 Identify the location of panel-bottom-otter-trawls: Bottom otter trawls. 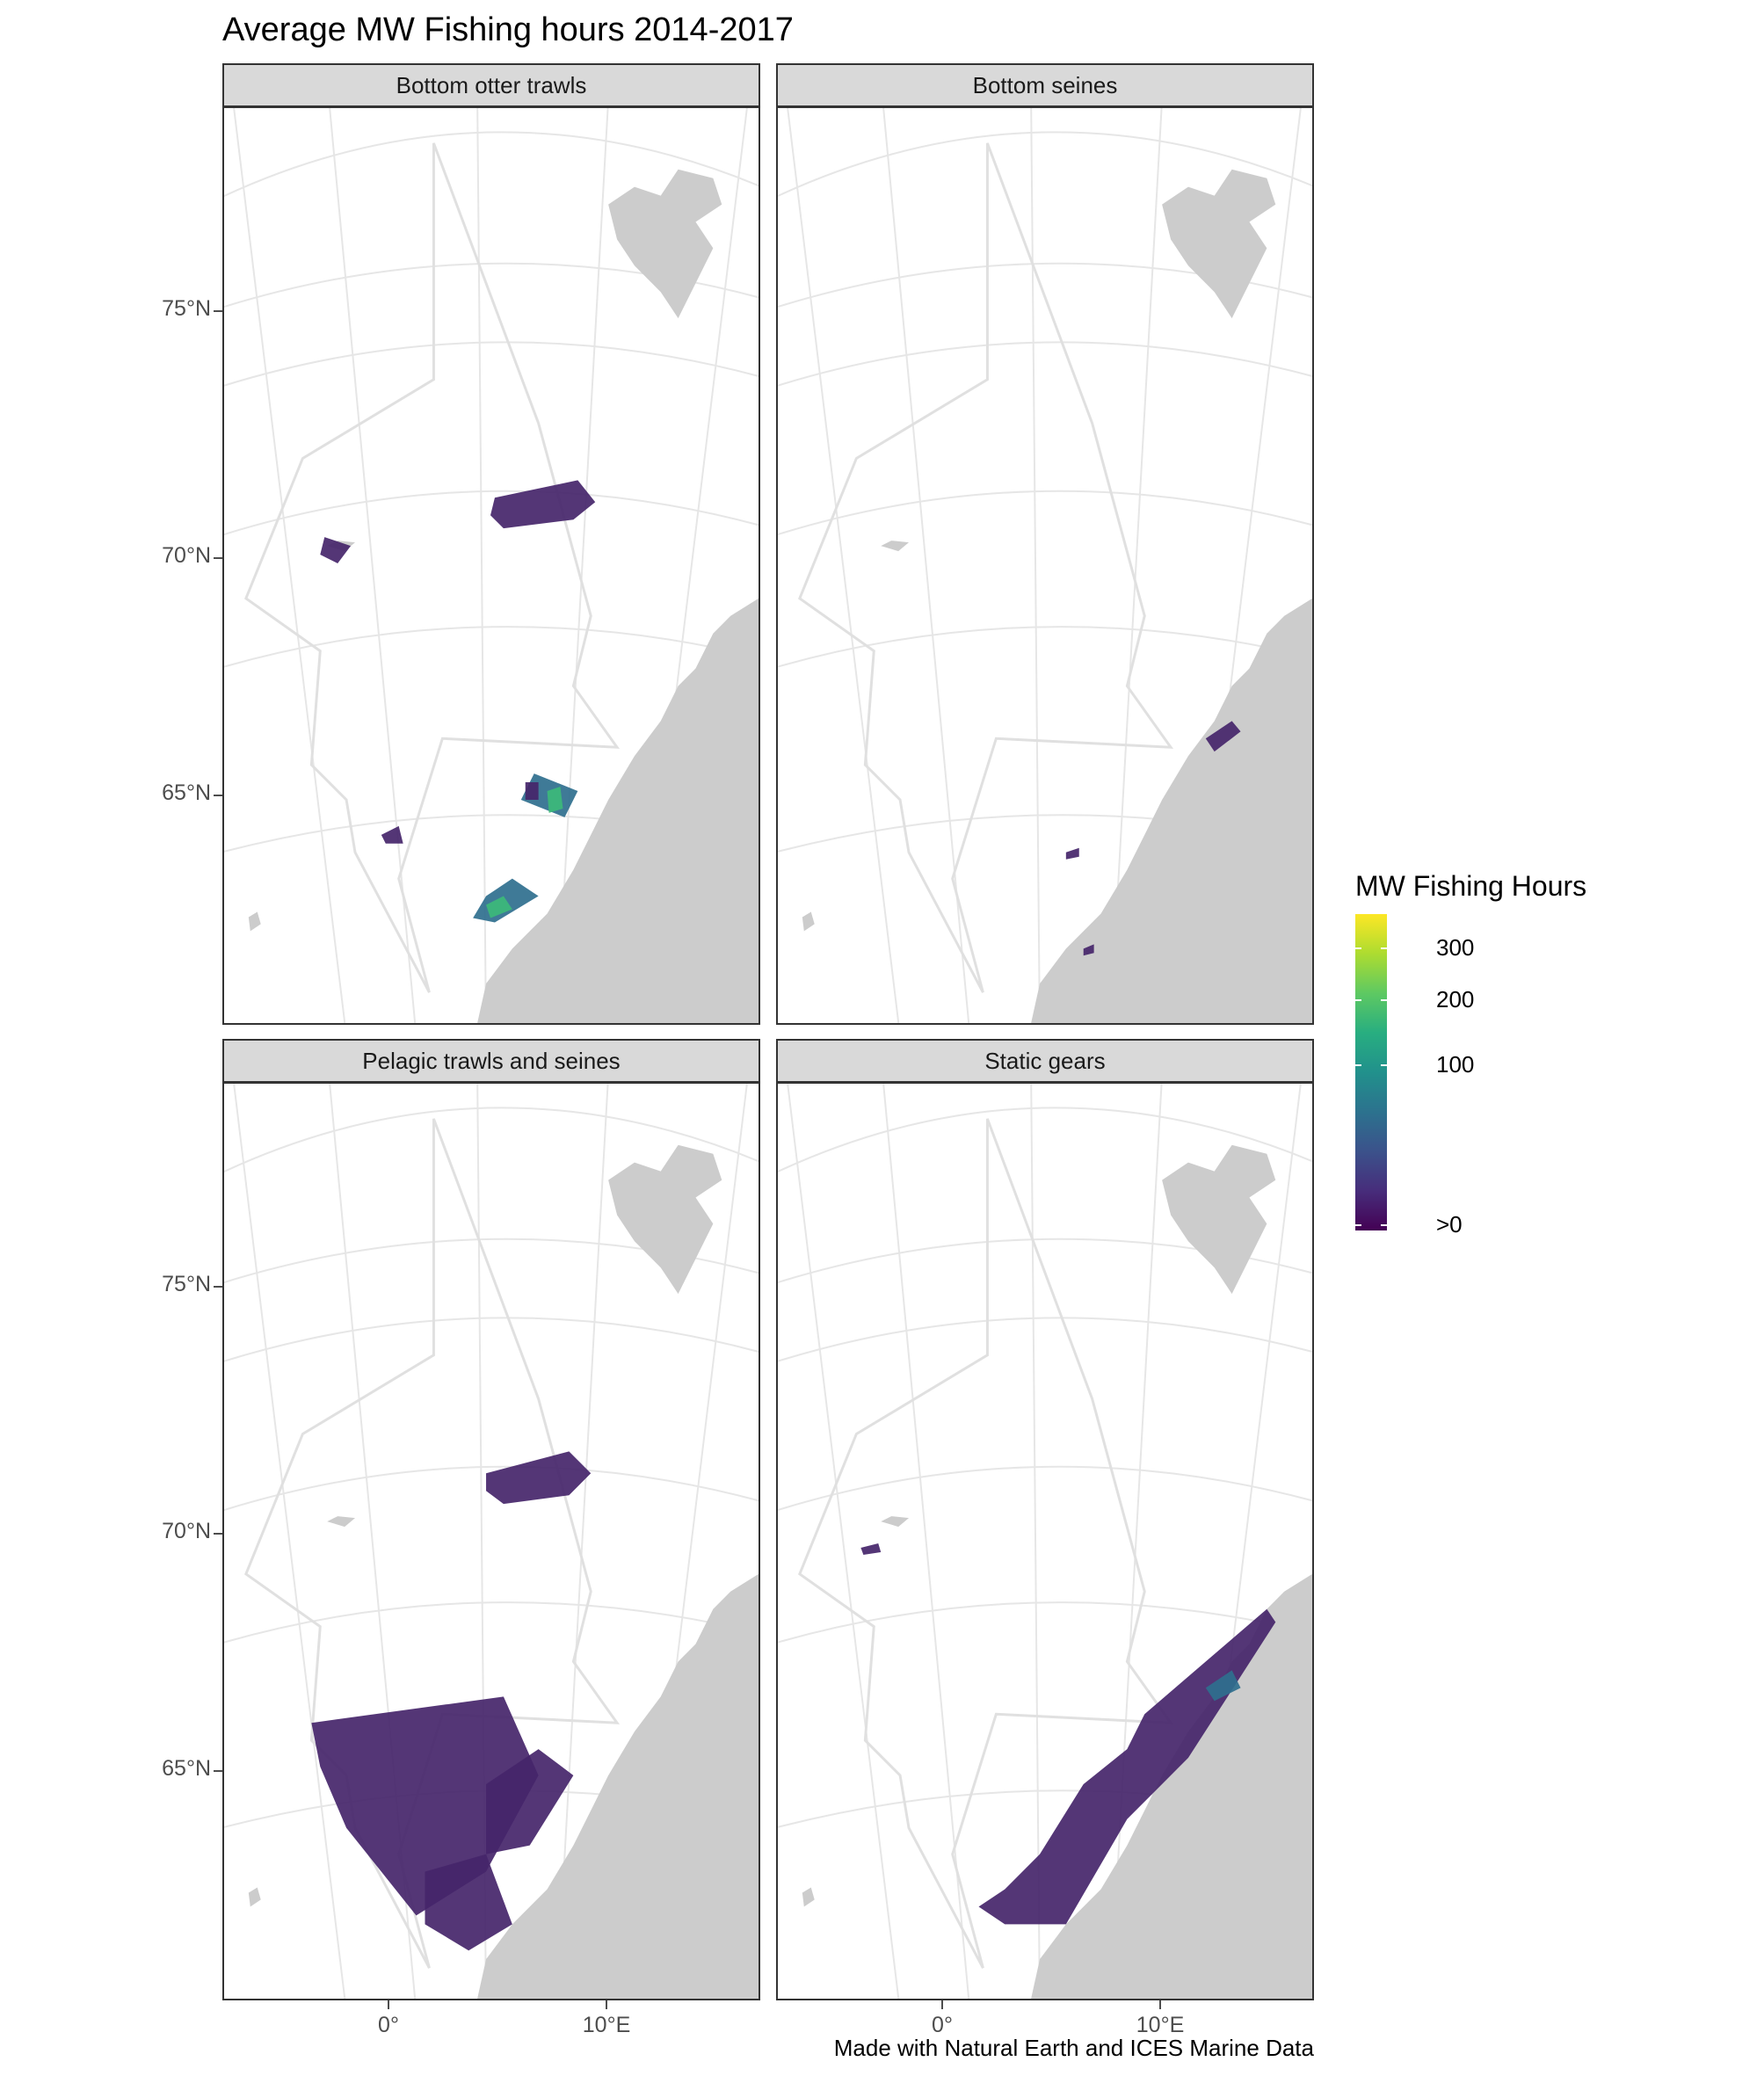
(491, 544).